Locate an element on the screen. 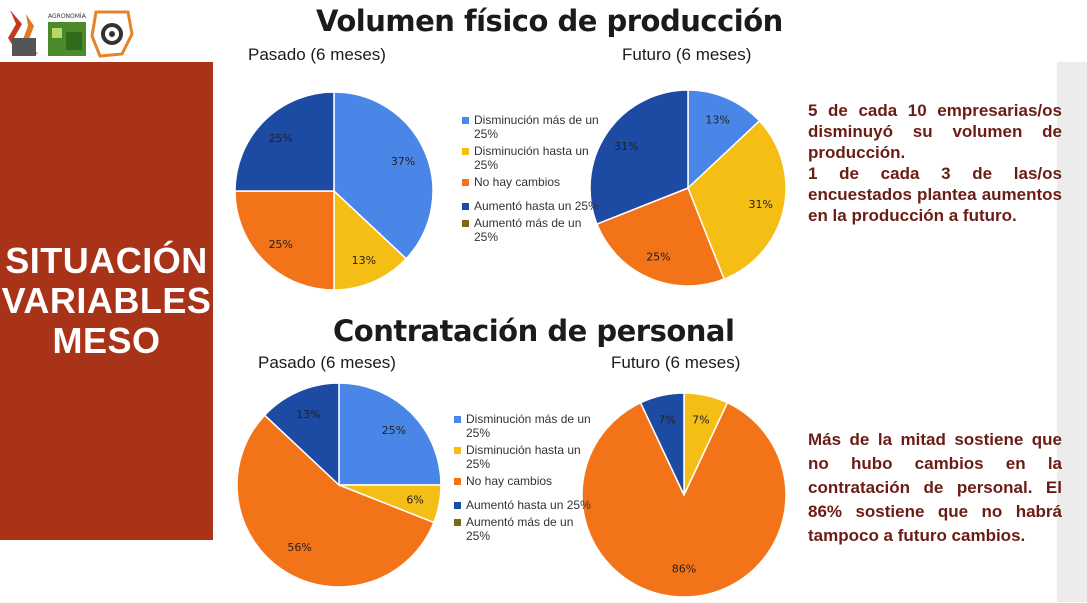 This screenshot has width=1087, height=603. institution-logos: AGRONOMÍA is located at coordinates (69, 32).